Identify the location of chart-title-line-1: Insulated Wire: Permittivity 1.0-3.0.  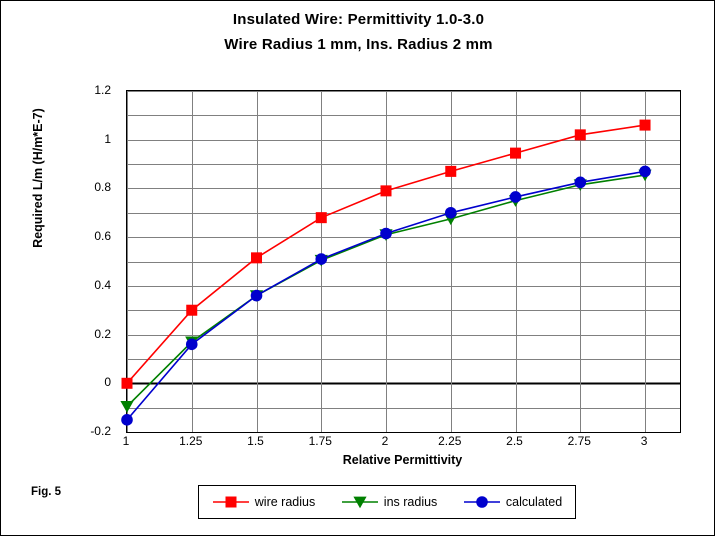
(358, 19).